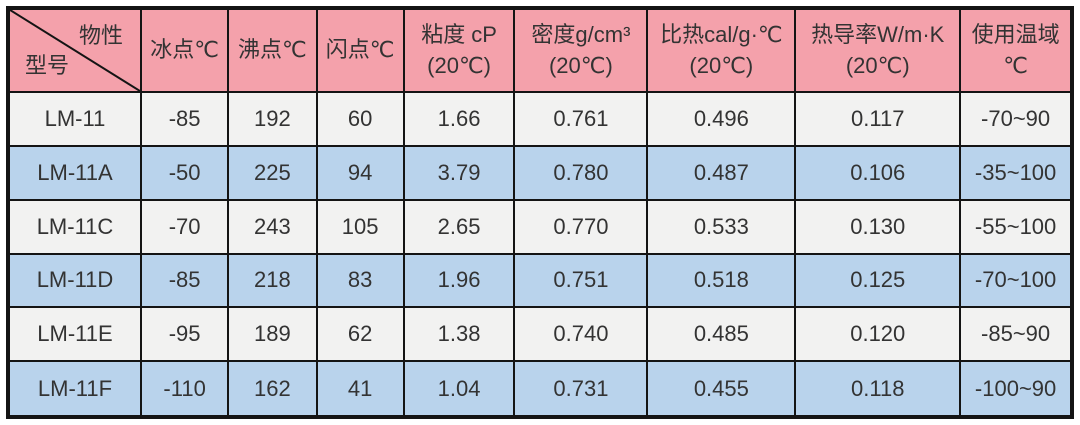 This screenshot has height=425, width=1080. What do you see at coordinates (272, 172) in the screenshot?
I see `value-cell: 225` at bounding box center [272, 172].